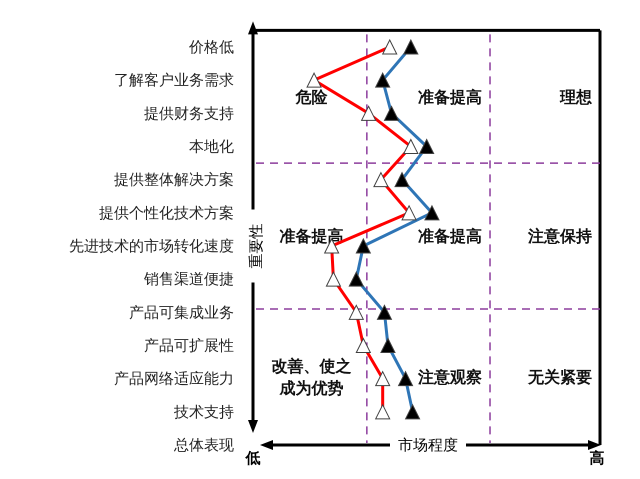 The image size is (640, 479). Describe the element at coordinates (576, 96) in the screenshot. I see `text: 理想` at that location.